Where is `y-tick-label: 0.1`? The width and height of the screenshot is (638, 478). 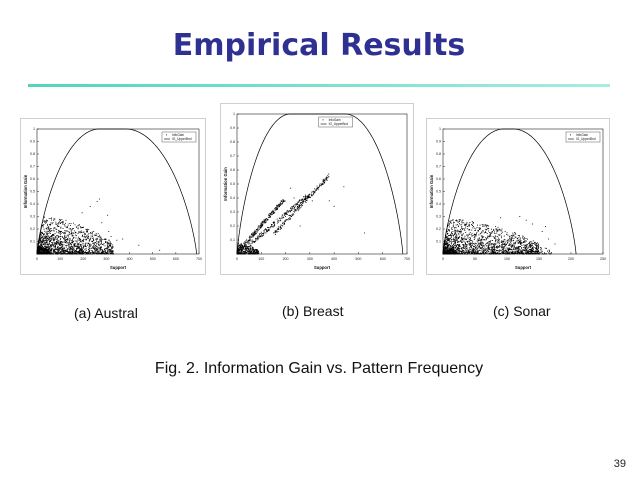 y-tick-label: 0.1 is located at coordinates (438, 242).